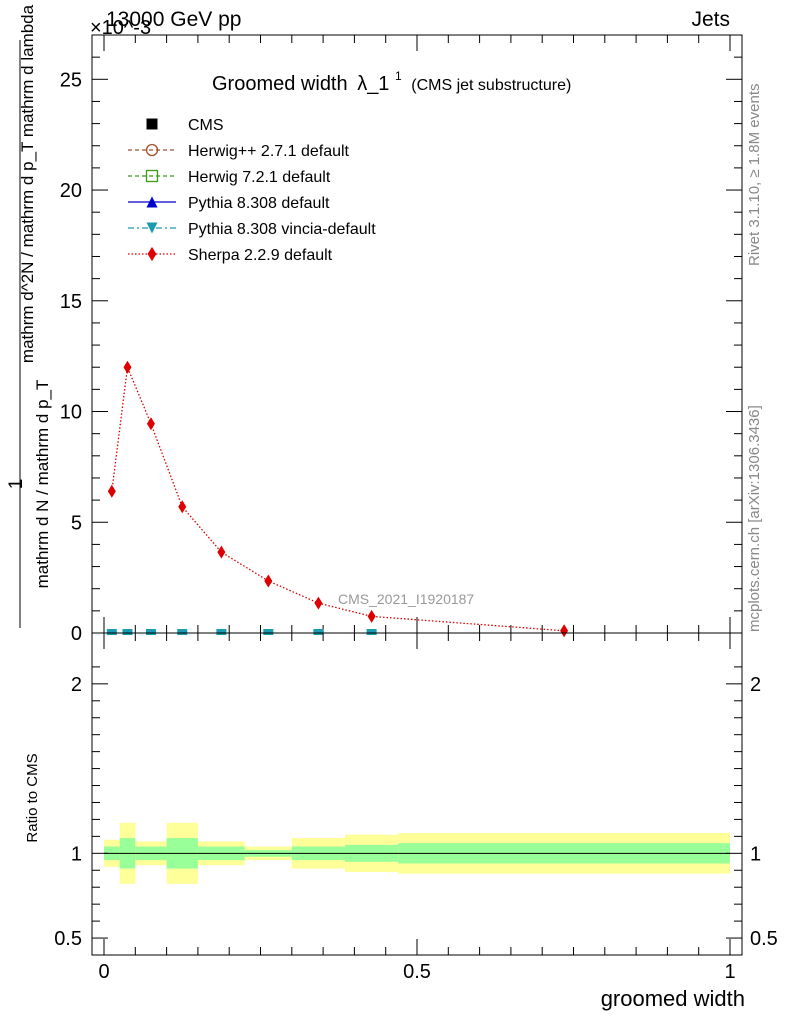 This screenshot has width=786, height=1024. I want to click on x-tick-label: 1, so click(729, 972).